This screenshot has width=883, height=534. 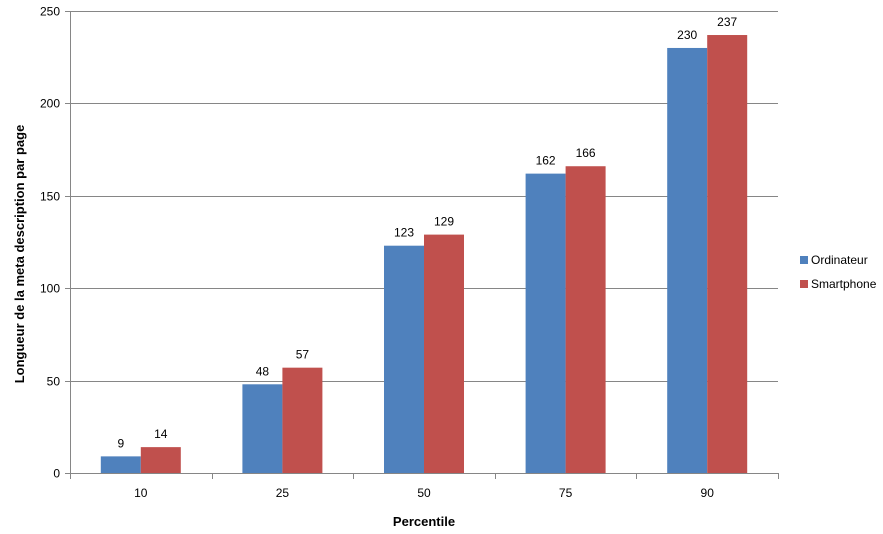 What do you see at coordinates (55, 243) in the screenshot?
I see `y-axis-ticks: 0 50 100 150 200 250` at bounding box center [55, 243].